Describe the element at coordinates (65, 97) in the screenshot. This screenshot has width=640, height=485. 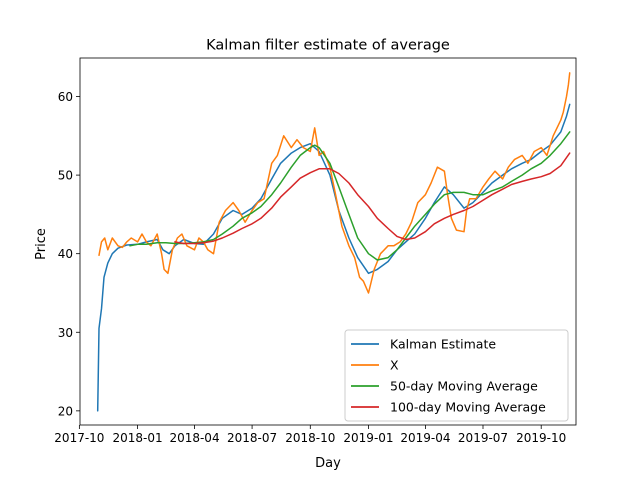
I see `y-tick-label: 60` at that location.